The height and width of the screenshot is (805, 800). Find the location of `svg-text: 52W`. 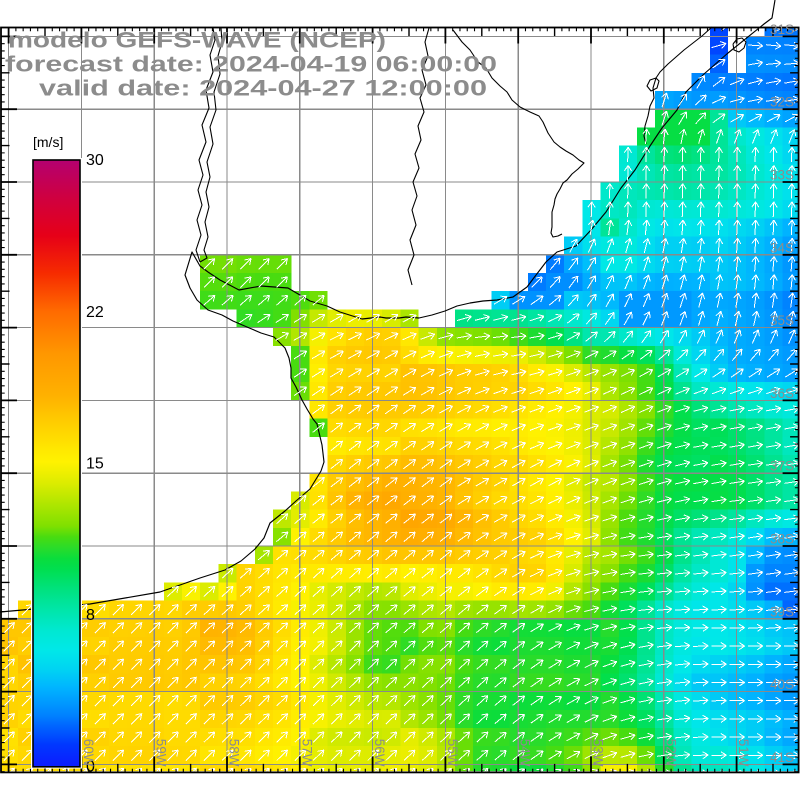

svg-text: 52W is located at coordinates (670, 753).